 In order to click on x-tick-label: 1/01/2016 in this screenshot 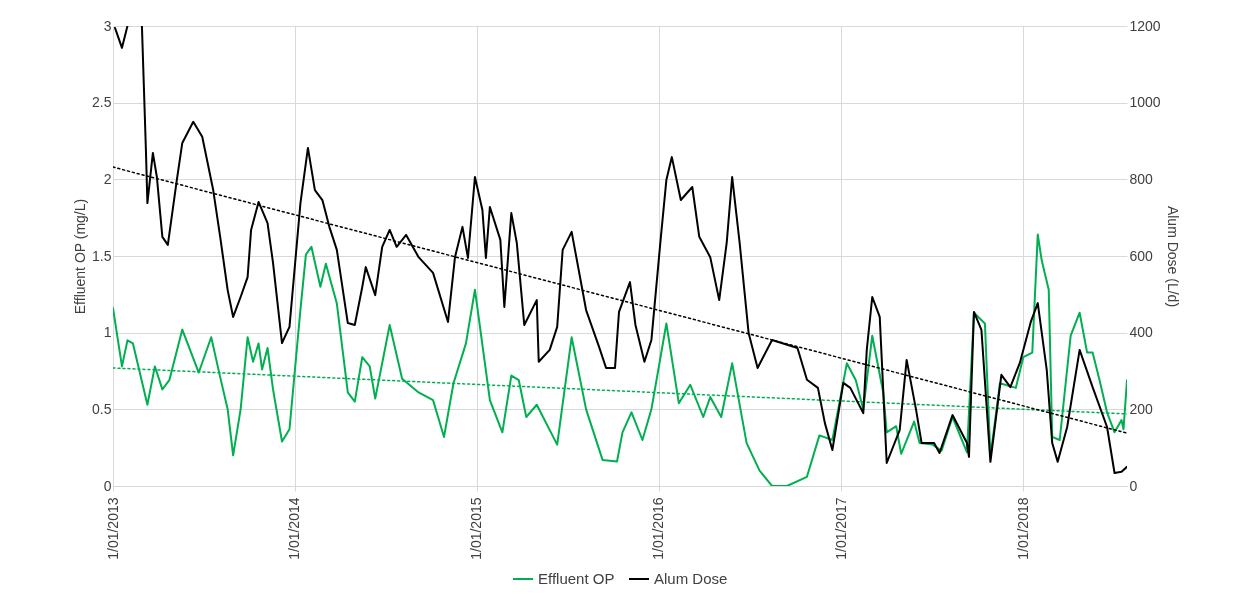, I will do `click(658, 528)`.